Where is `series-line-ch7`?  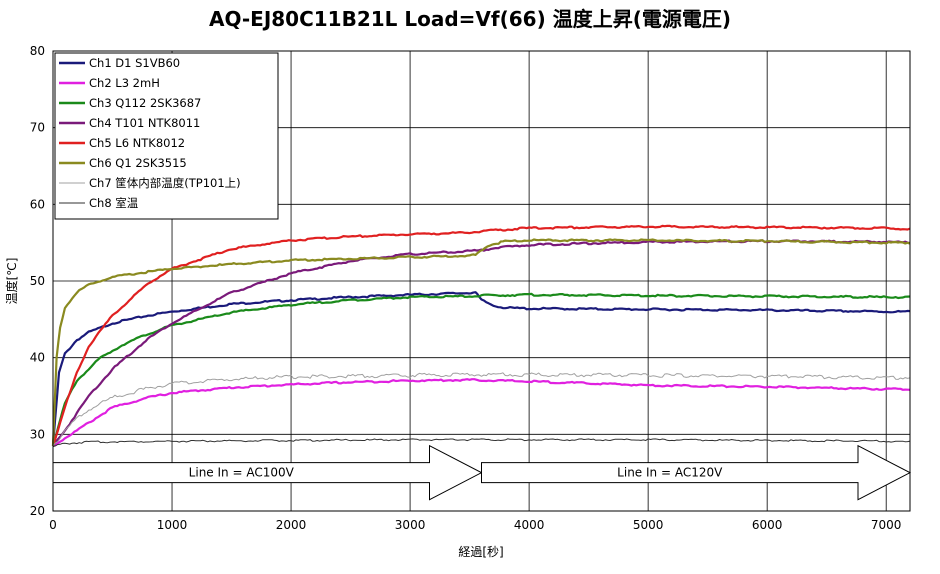 series-line-ch7 is located at coordinates (481, 409).